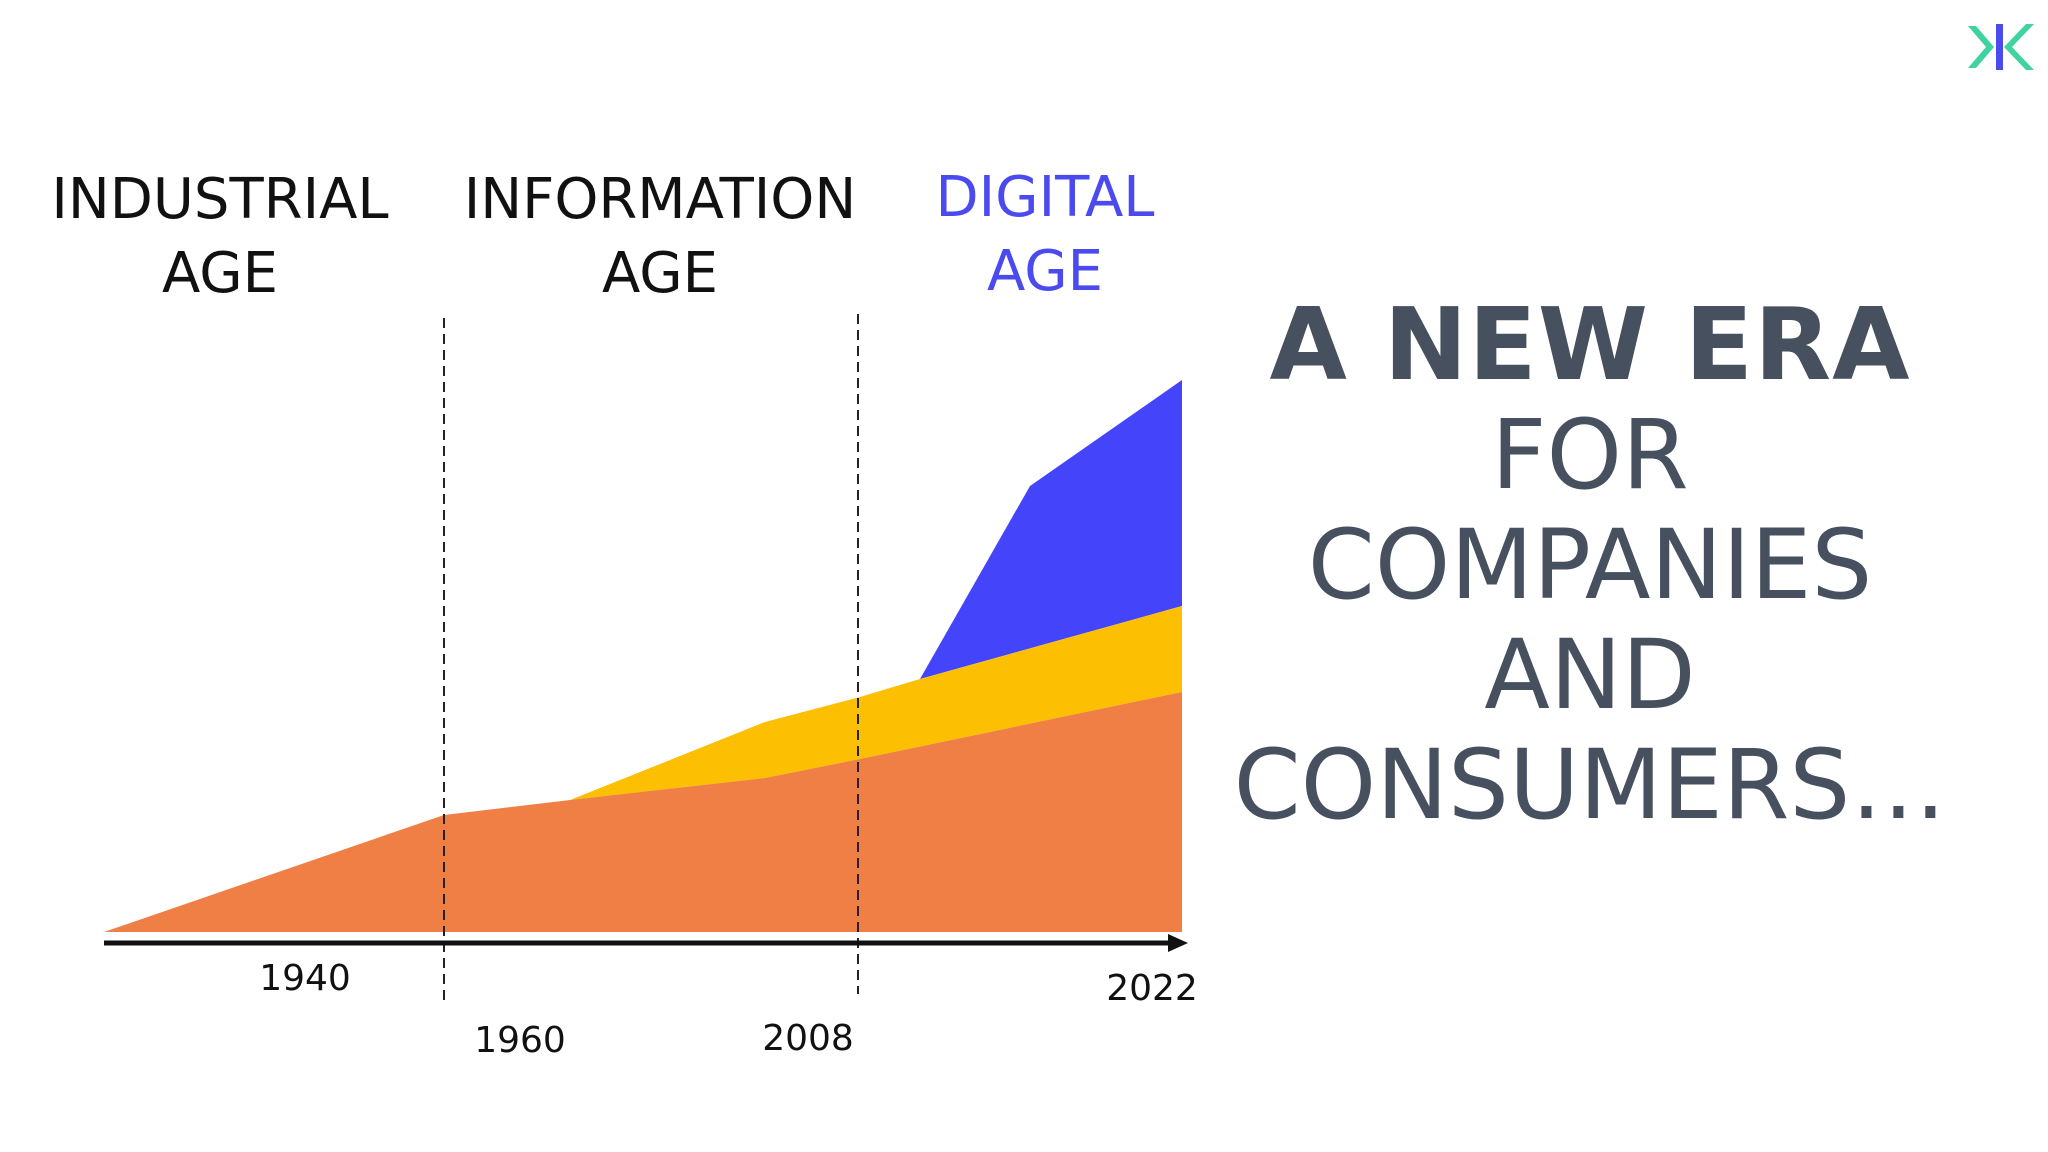  I want to click on year-label-start: 1940, so click(305, 978).